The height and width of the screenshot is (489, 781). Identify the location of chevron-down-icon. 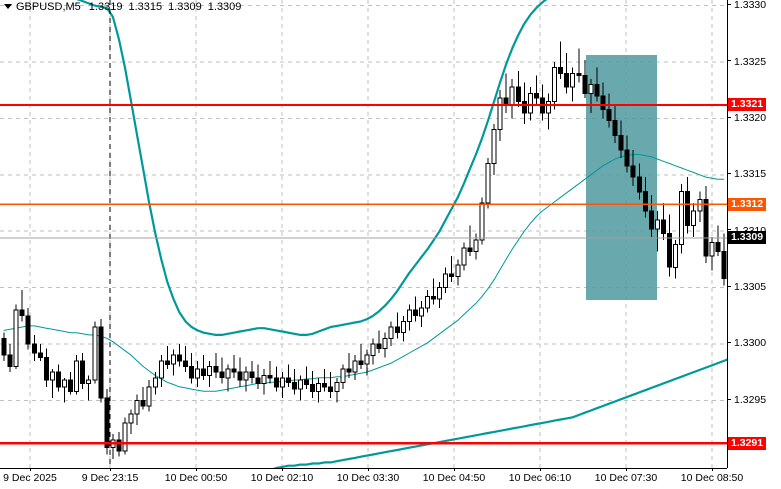
(8, 6).